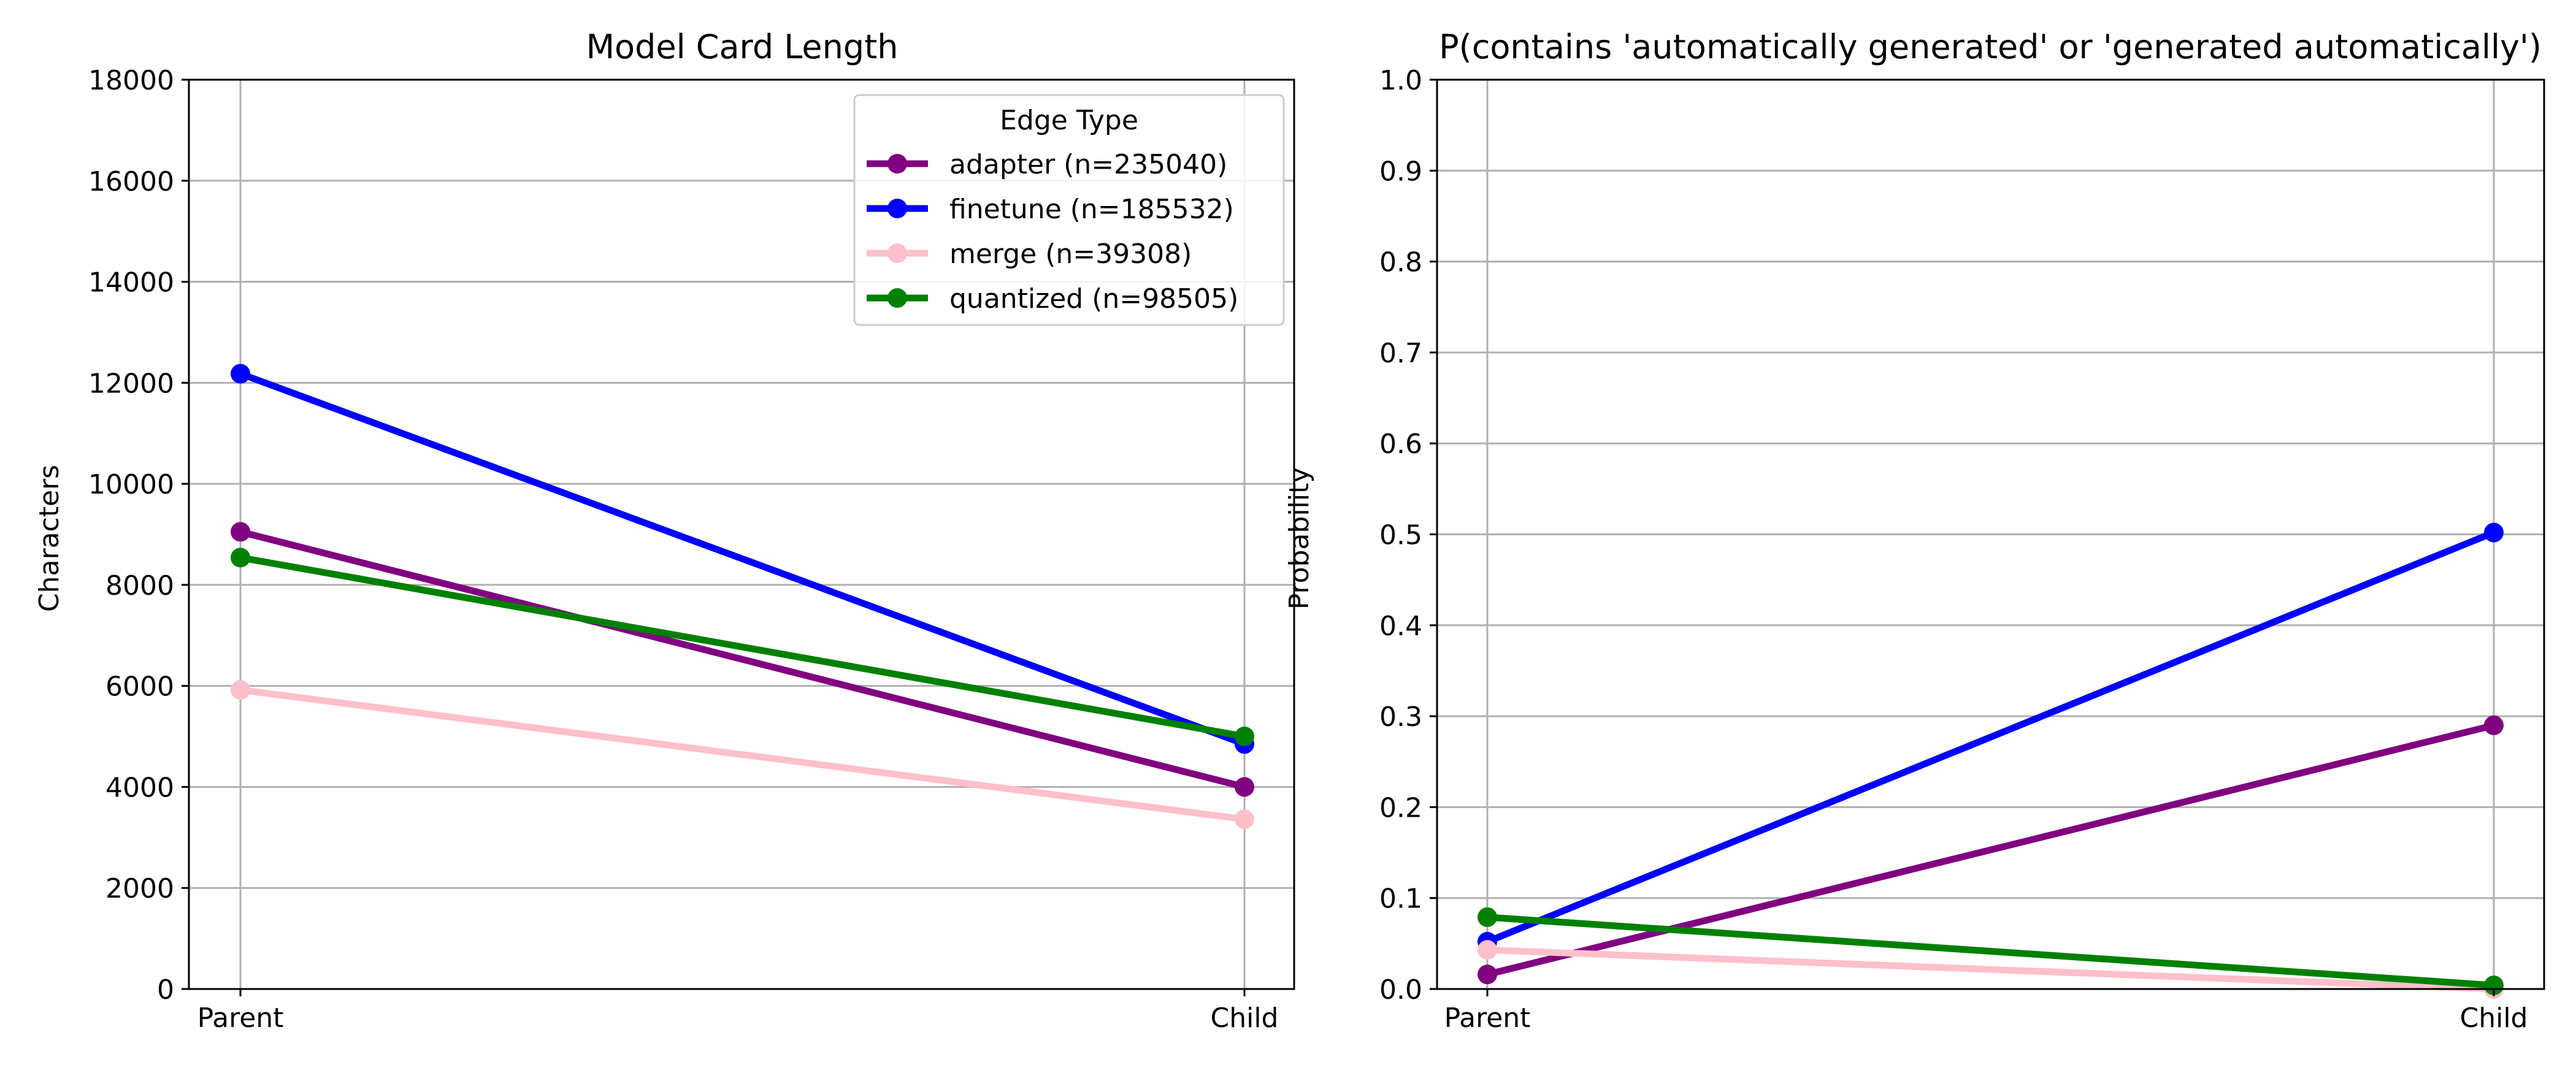 This screenshot has width=2576, height=1073. What do you see at coordinates (131, 181) in the screenshot?
I see `y-tick-label: 16000` at bounding box center [131, 181].